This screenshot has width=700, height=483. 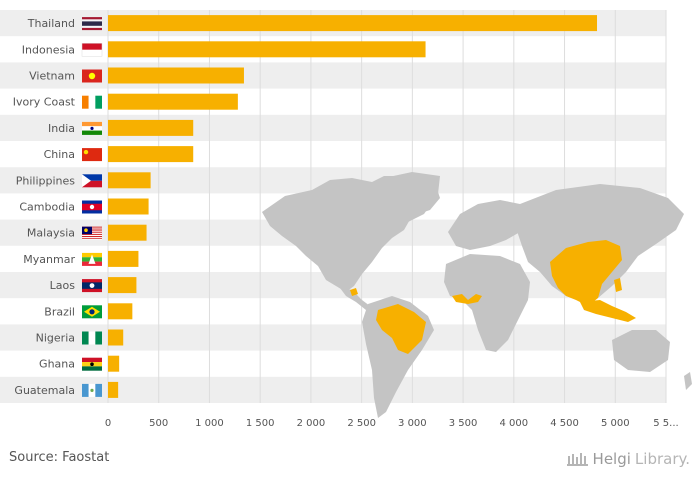 I want to click on category-label: Laos, so click(x=63, y=285).